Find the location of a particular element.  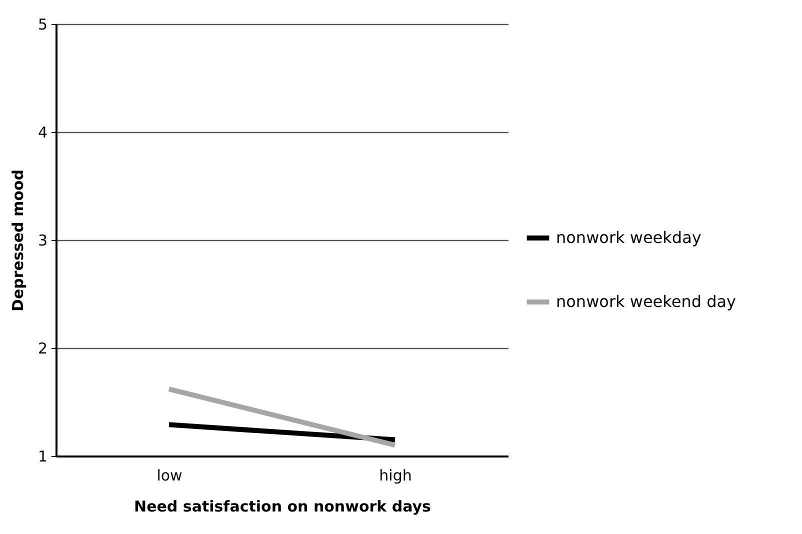

legend-label: nonwork weekend day is located at coordinates (646, 301).